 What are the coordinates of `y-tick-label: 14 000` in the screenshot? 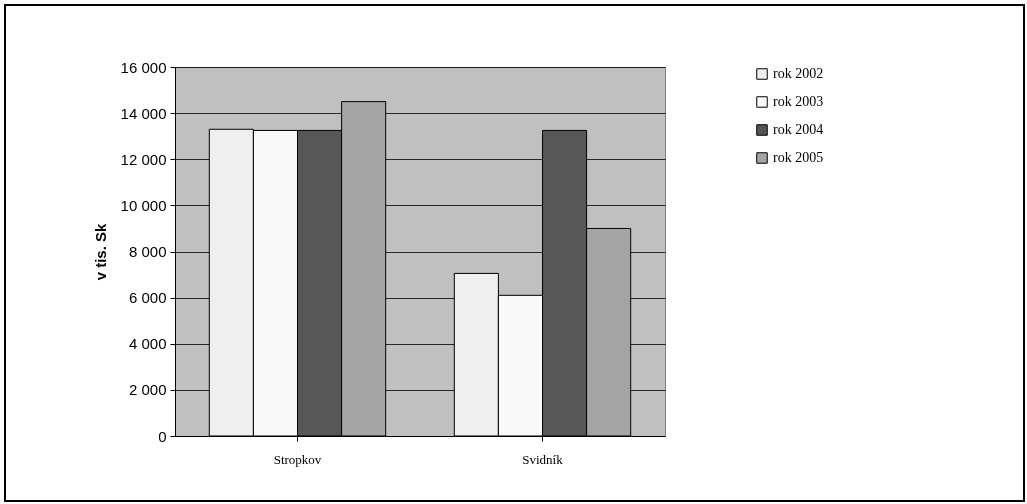 It's located at (143, 113).